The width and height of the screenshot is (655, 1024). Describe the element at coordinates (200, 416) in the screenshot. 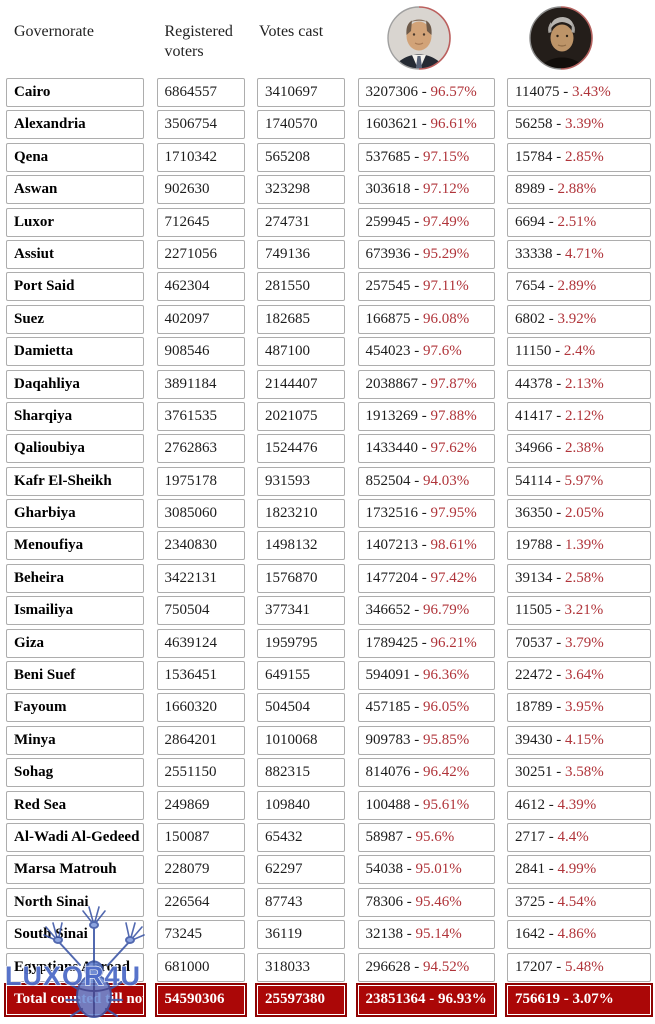

I see `registered-voters-cell: 3761535` at that location.